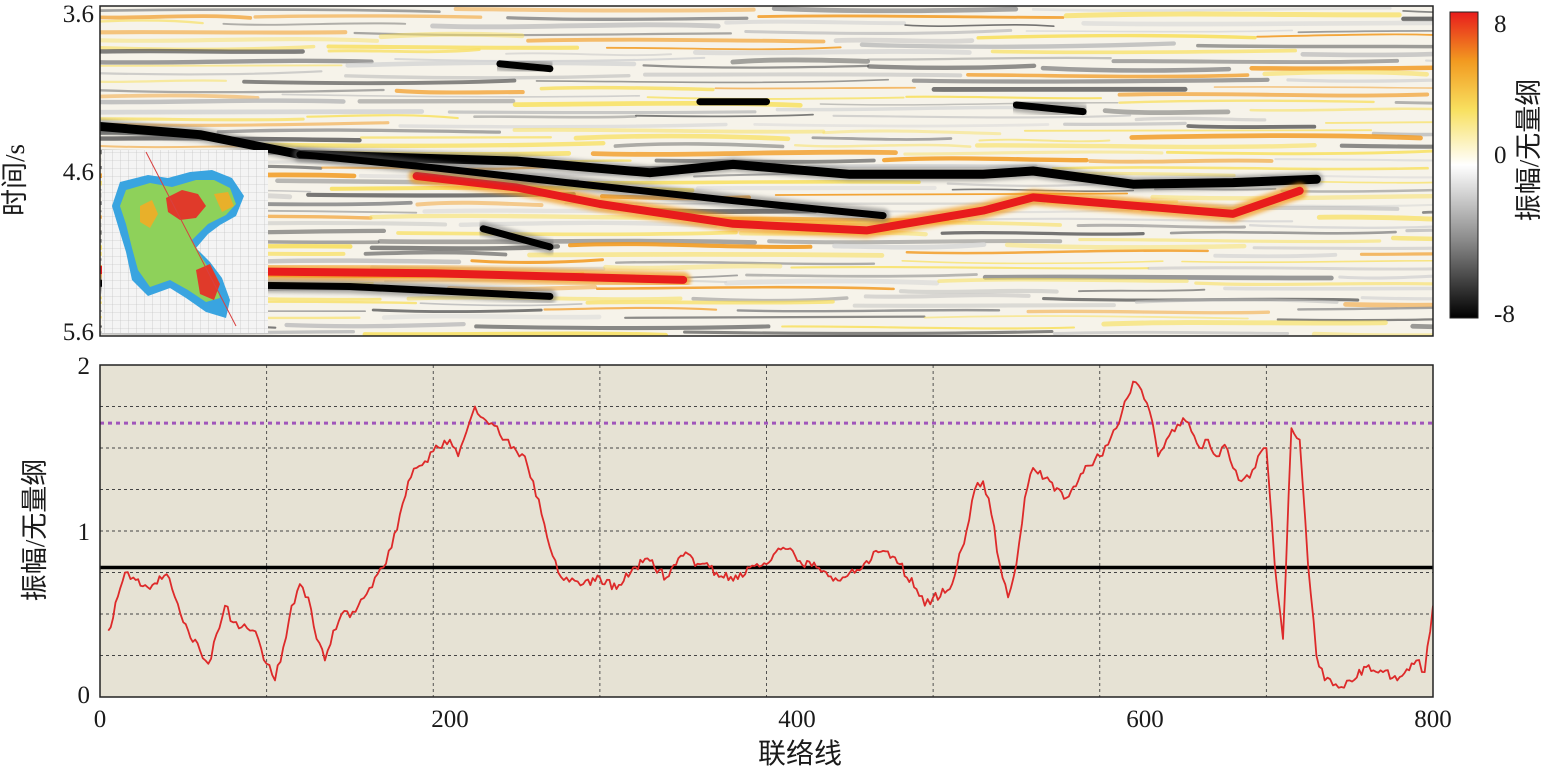 The height and width of the screenshot is (769, 1552). I want to click on colorbar-label: 振幅/无量纲, so click(1529, 150).